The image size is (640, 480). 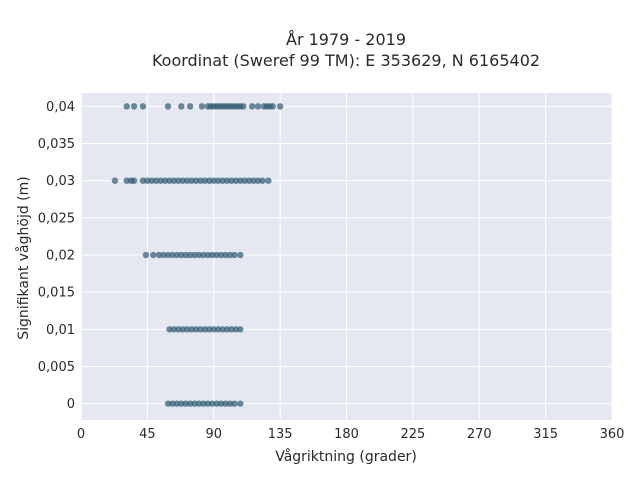 I want to click on x-tick-label: 45, so click(x=147, y=434).